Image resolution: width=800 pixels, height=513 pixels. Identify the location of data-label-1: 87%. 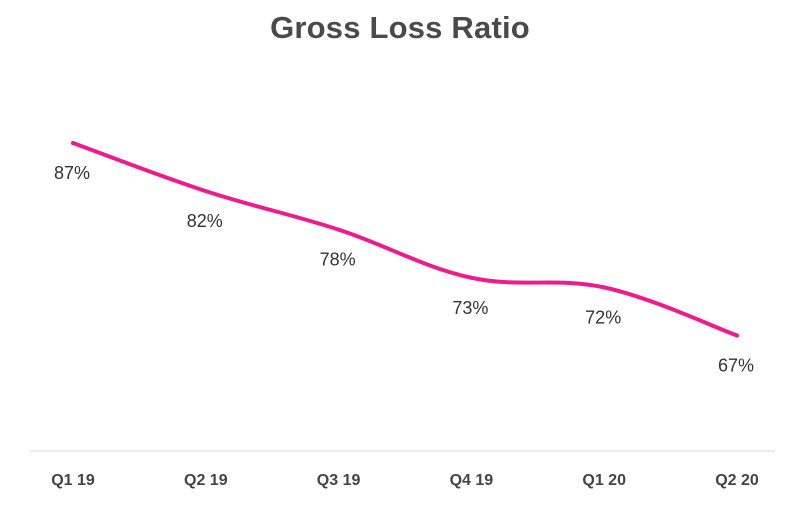
(72, 173).